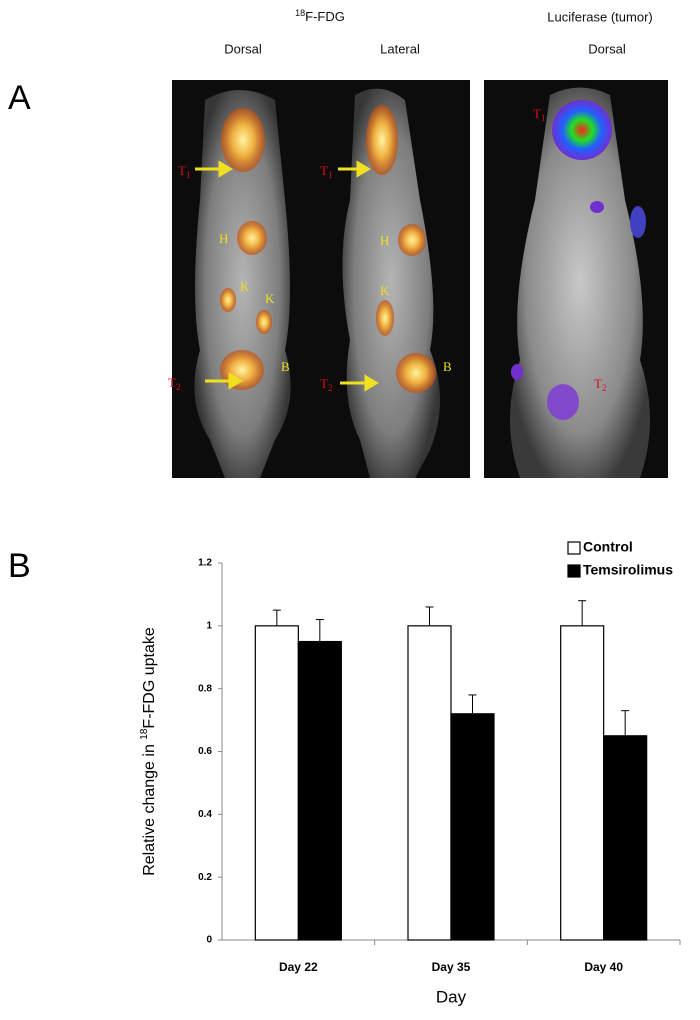 The image size is (700, 1020). I want to click on legend-entry: Control, so click(600, 547).